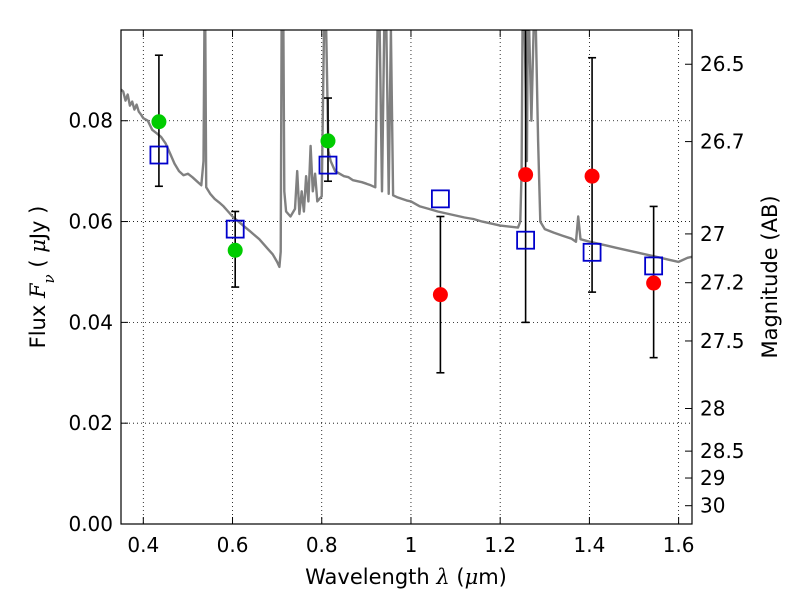 Image resolution: width=800 pixels, height=600 pixels. I want to click on x-tick-label: 1.4, so click(589, 545).